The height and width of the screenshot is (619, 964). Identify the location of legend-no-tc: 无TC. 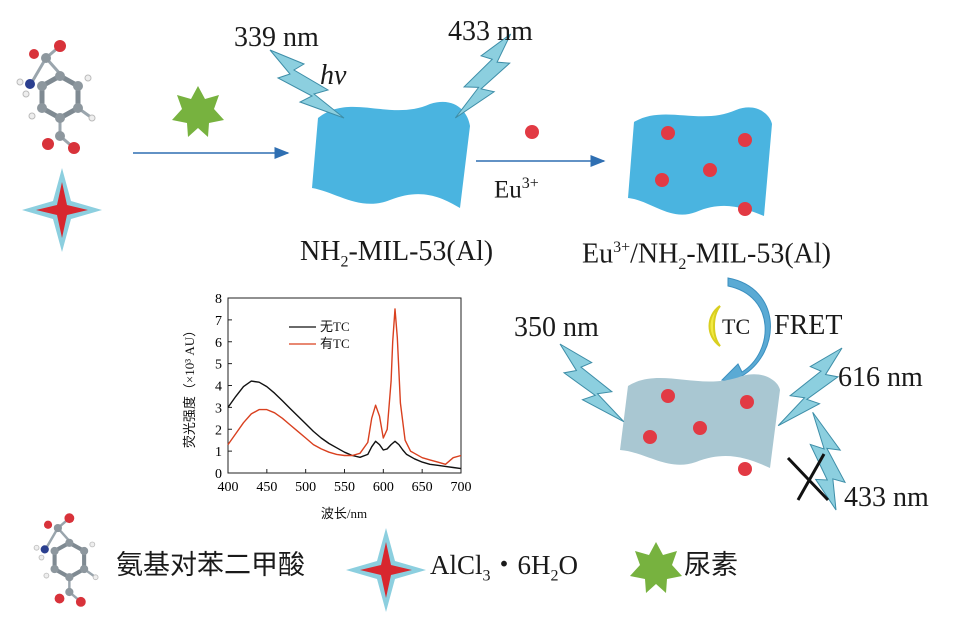
(335, 326).